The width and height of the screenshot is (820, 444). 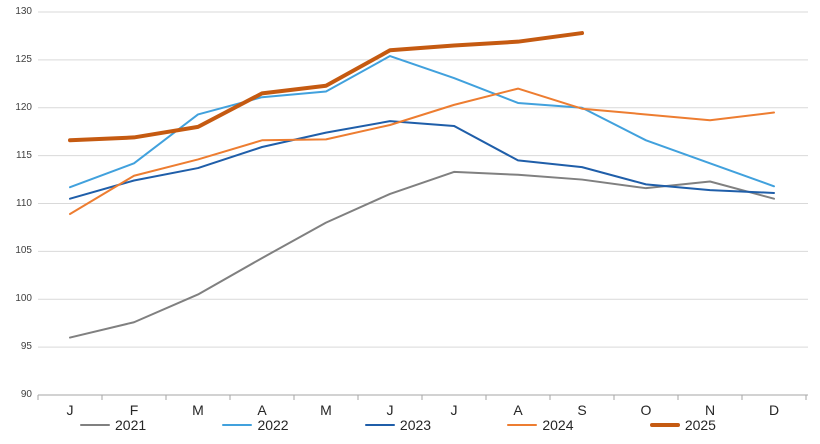 What do you see at coordinates (415, 425) in the screenshot?
I see `legend-label: 2023` at bounding box center [415, 425].